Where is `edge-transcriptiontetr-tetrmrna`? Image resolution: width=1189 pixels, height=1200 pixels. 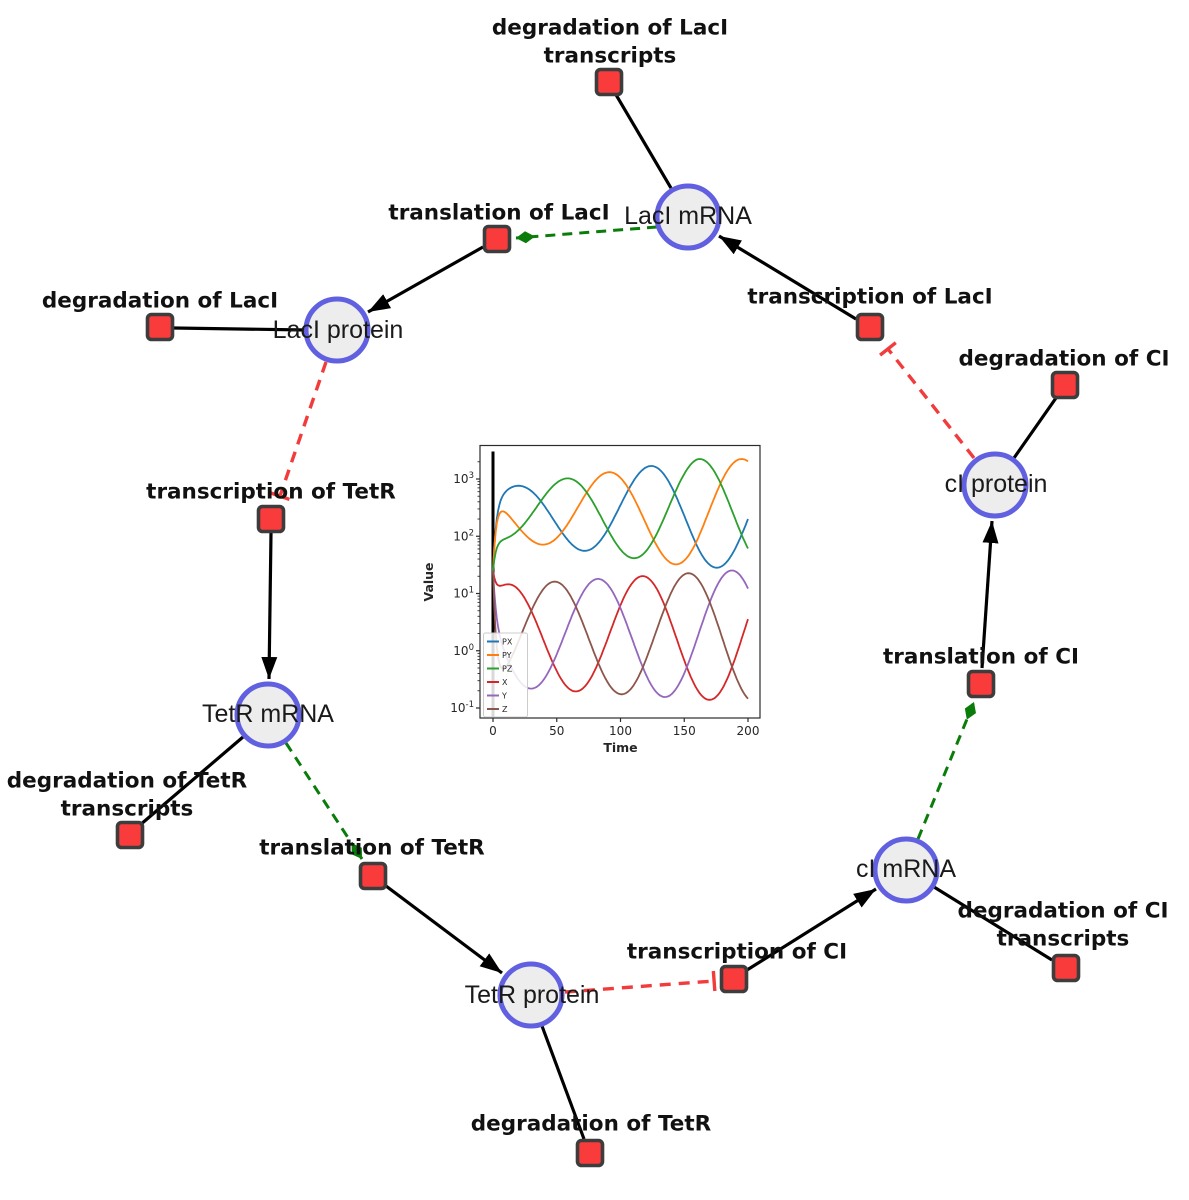
edge-transcriptiontetr-tetrmrna is located at coordinates (269, 606).